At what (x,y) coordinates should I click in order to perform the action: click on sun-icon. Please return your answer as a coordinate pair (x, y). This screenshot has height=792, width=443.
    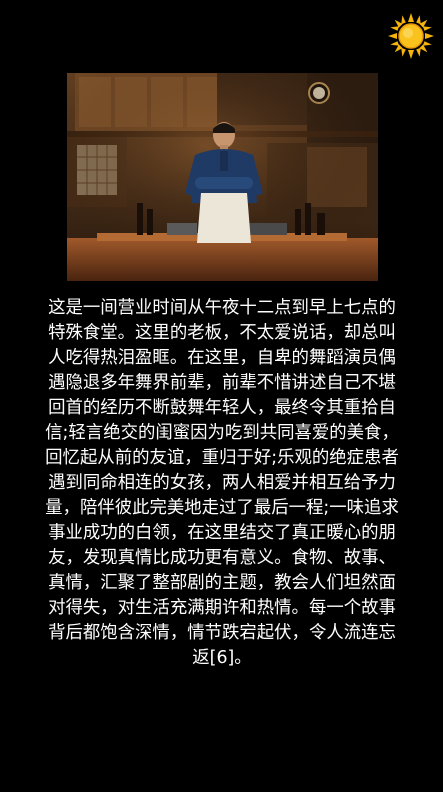
    Looking at the image, I should click on (411, 36).